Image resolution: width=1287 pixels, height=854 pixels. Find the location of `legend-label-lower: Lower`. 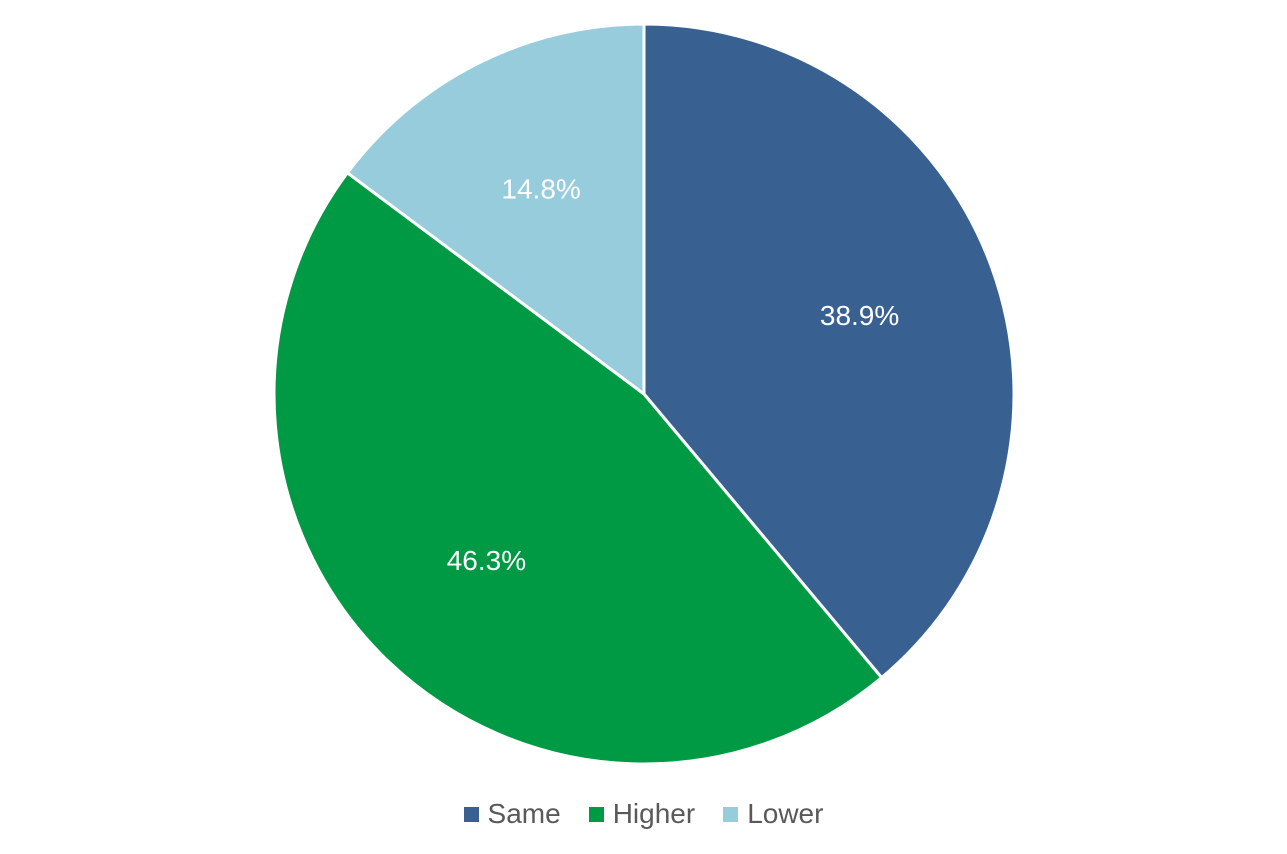

legend-label-lower: Lower is located at coordinates (785, 813).